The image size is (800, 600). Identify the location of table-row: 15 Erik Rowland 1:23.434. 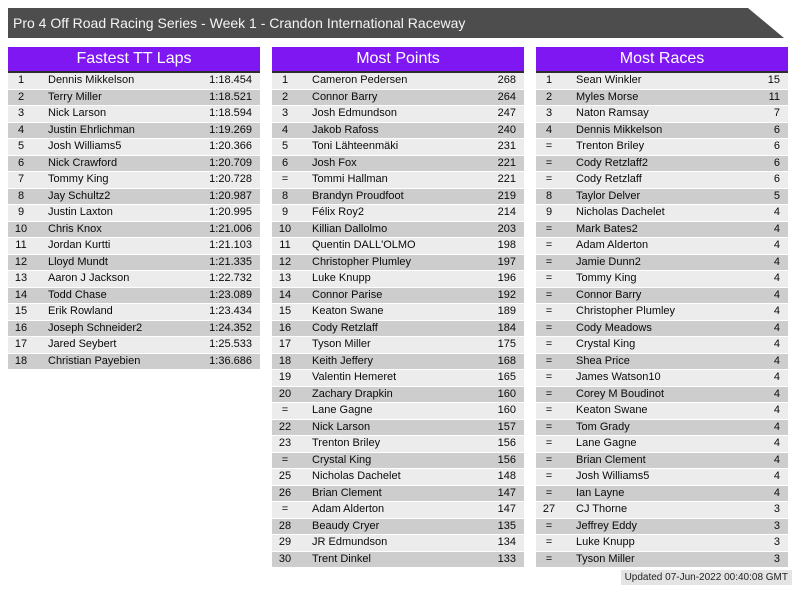
(134, 312).